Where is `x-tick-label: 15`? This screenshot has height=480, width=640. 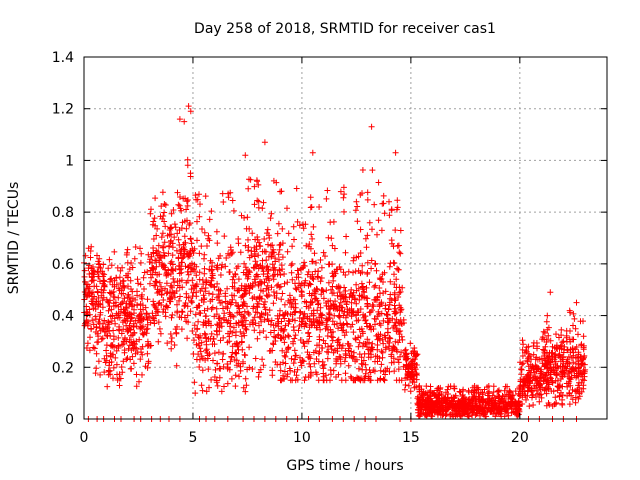
x-tick-label: 15 is located at coordinates (411, 438).